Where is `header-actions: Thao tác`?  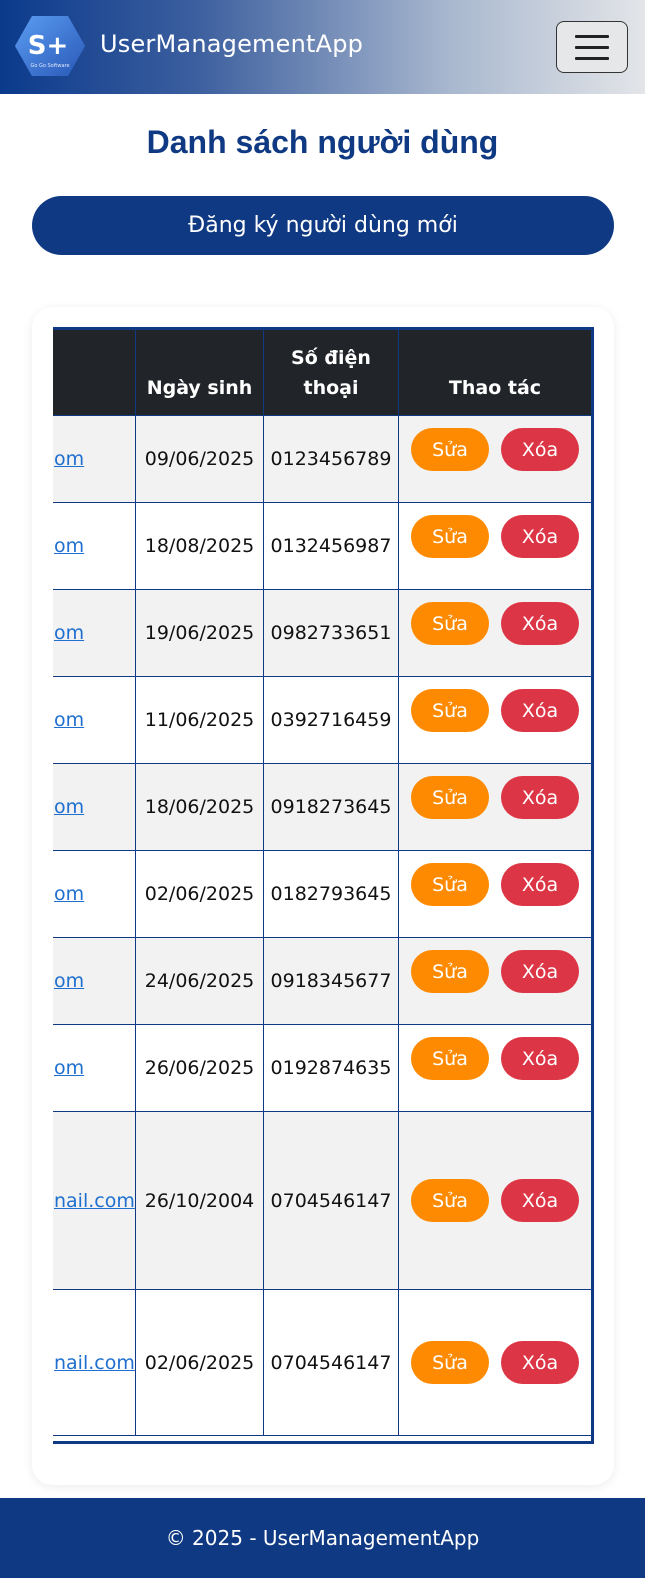 header-actions: Thao tác is located at coordinates (494, 372).